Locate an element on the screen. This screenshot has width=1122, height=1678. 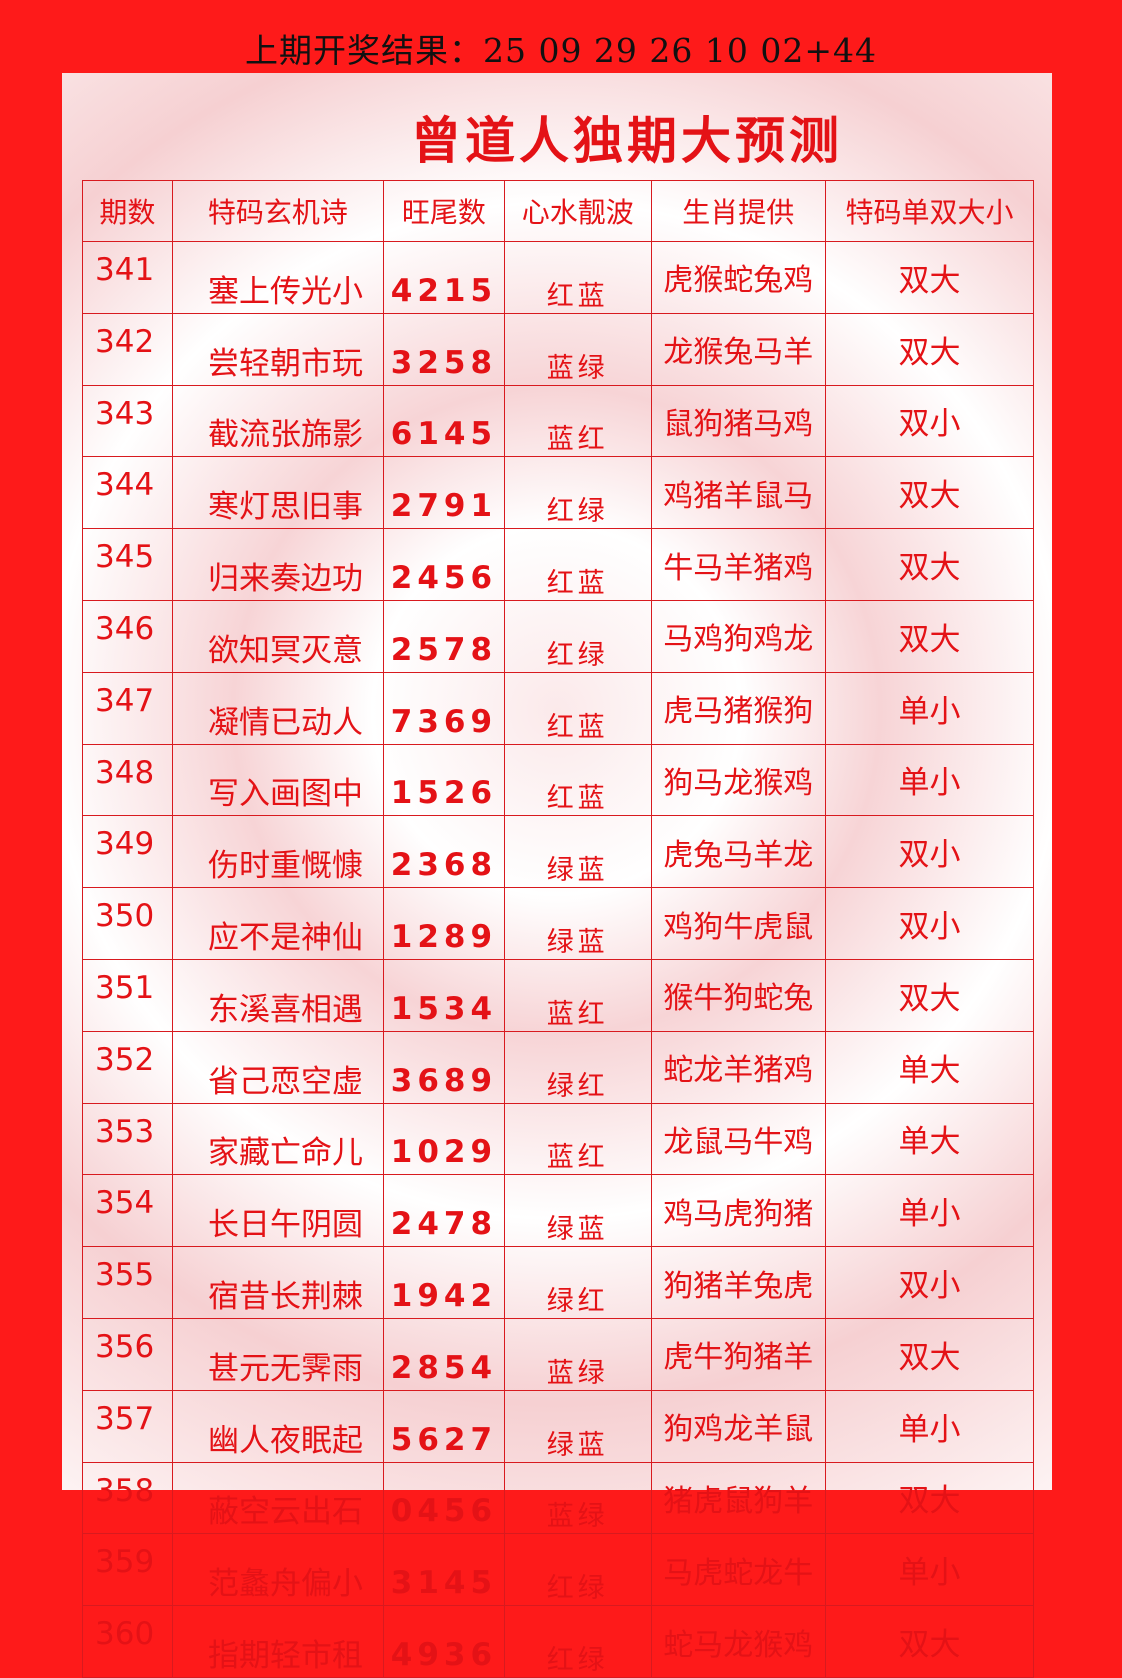
zodiac-cell: 鸡马虎狗猪 is located at coordinates (738, 1211).